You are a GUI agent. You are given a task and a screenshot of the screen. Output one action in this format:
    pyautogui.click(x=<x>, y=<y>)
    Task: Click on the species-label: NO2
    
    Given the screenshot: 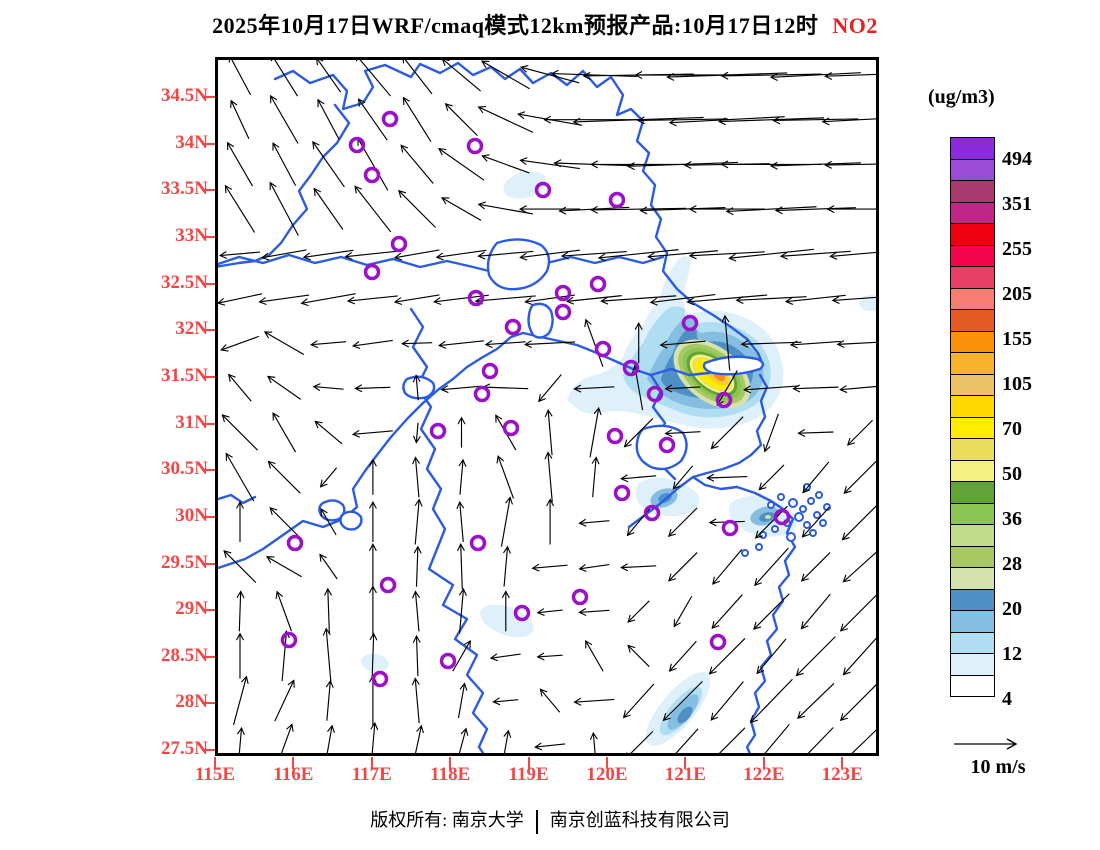 What is the action you would take?
    pyautogui.click(x=855, y=25)
    